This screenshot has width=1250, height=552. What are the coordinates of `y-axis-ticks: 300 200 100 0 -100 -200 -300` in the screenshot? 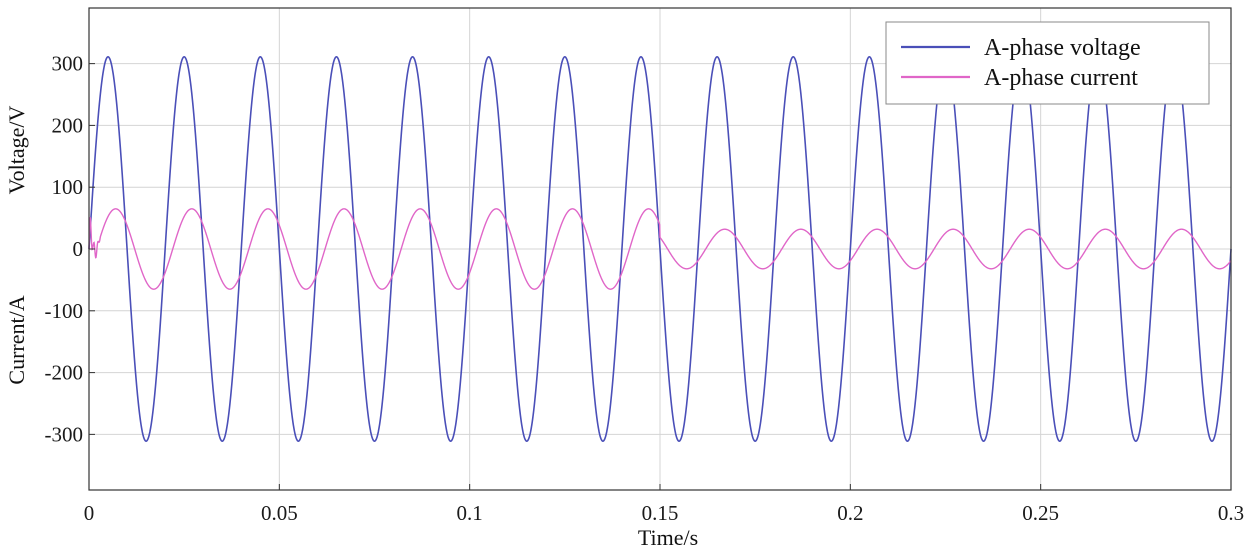 It's located at (70, 249).